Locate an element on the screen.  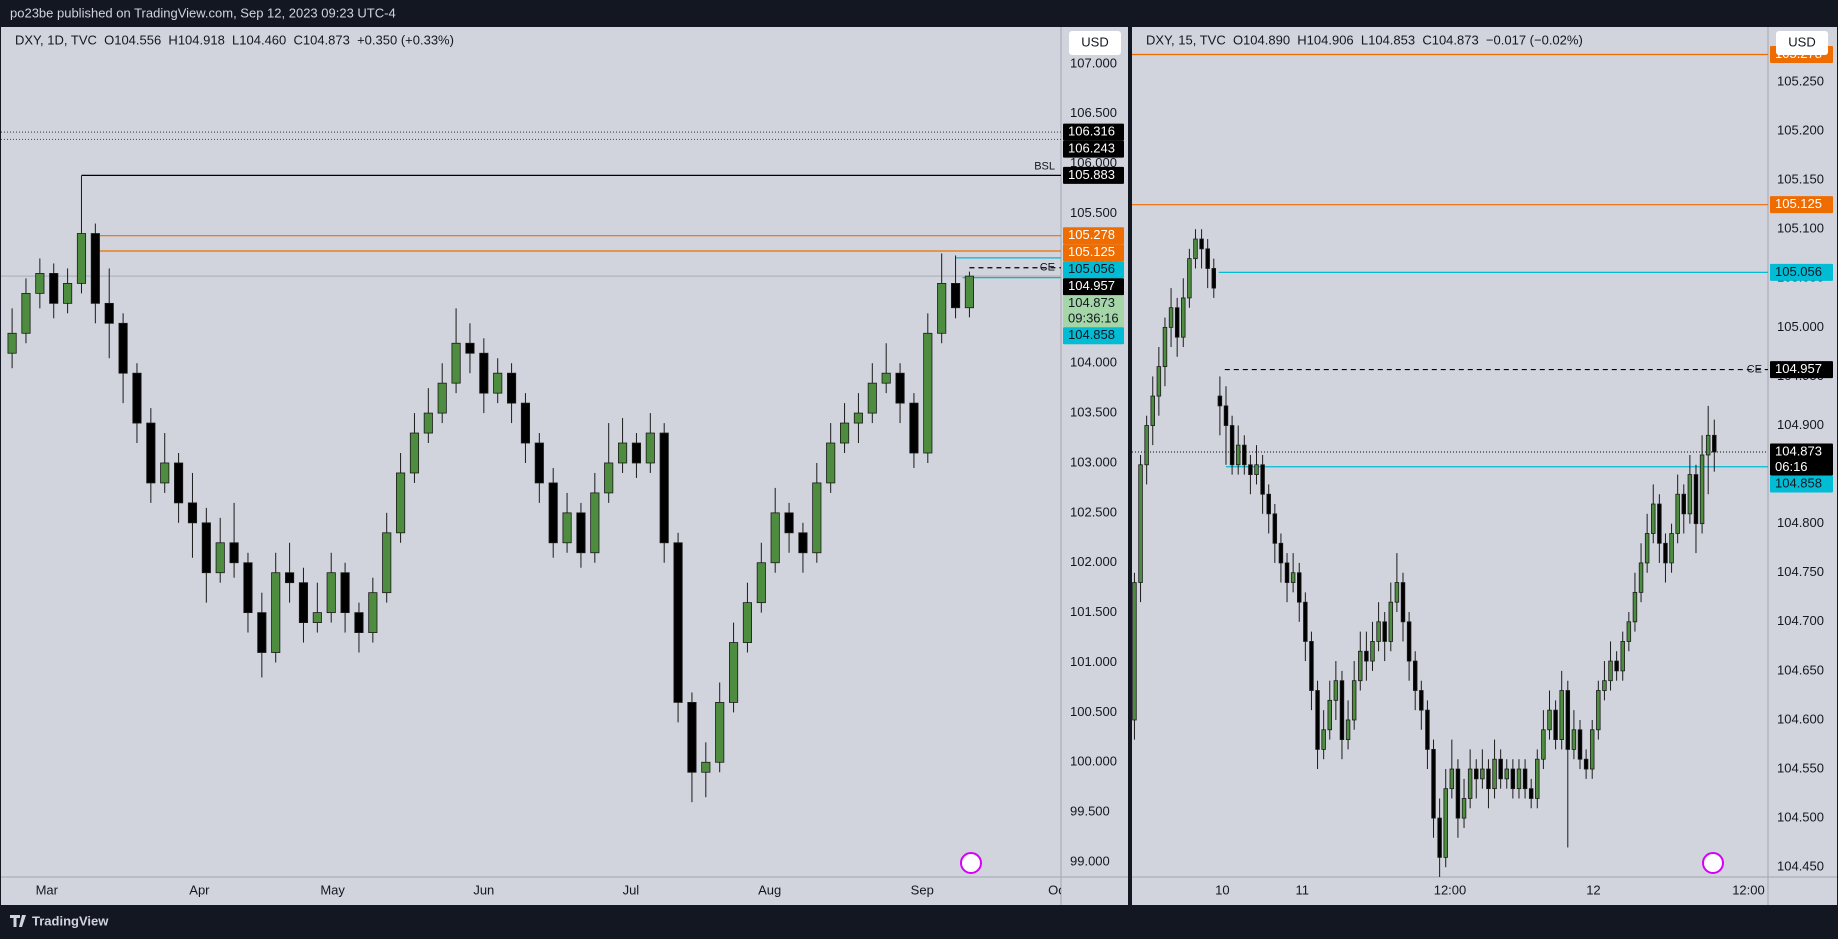
y-tick-label: 106.000 is located at coordinates (1093, 162).